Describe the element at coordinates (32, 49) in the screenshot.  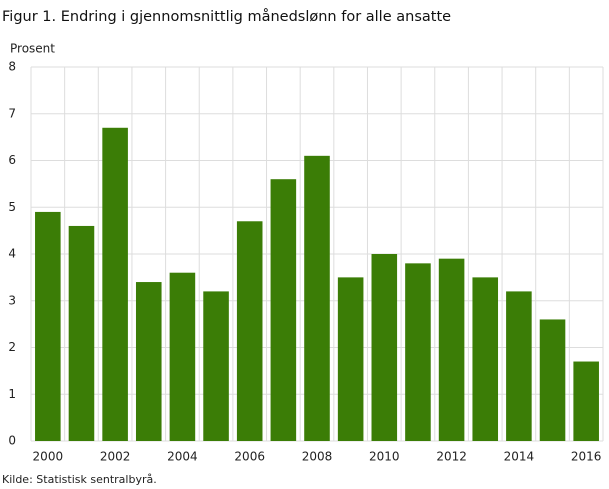
I see `y-axis-label: Prosent` at that location.